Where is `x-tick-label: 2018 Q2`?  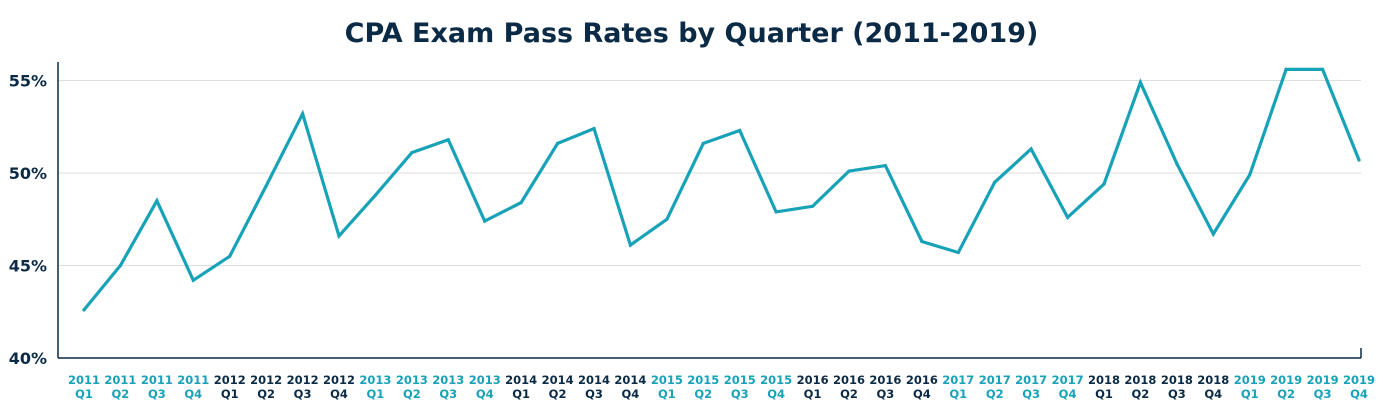 x-tick-label: 2018 Q2 is located at coordinates (1140, 387).